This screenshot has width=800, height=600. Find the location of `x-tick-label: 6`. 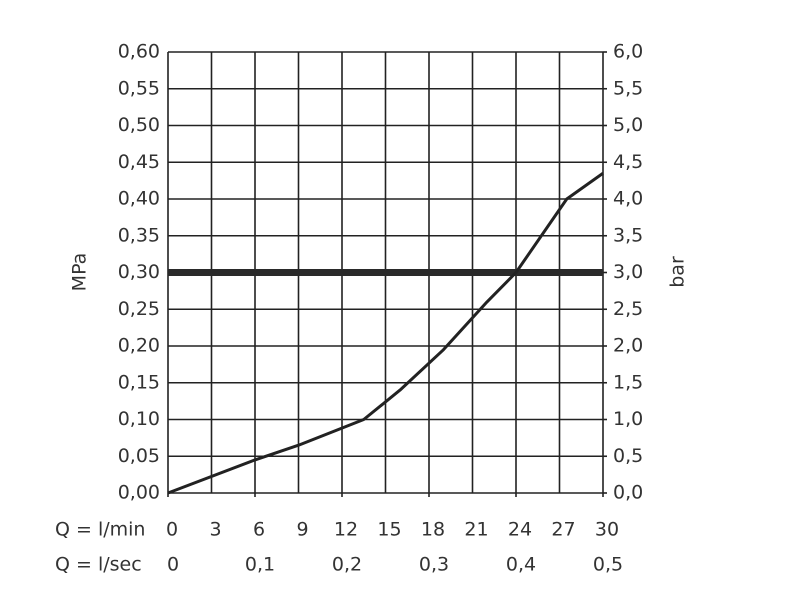

x-tick-label: 6 is located at coordinates (259, 530).